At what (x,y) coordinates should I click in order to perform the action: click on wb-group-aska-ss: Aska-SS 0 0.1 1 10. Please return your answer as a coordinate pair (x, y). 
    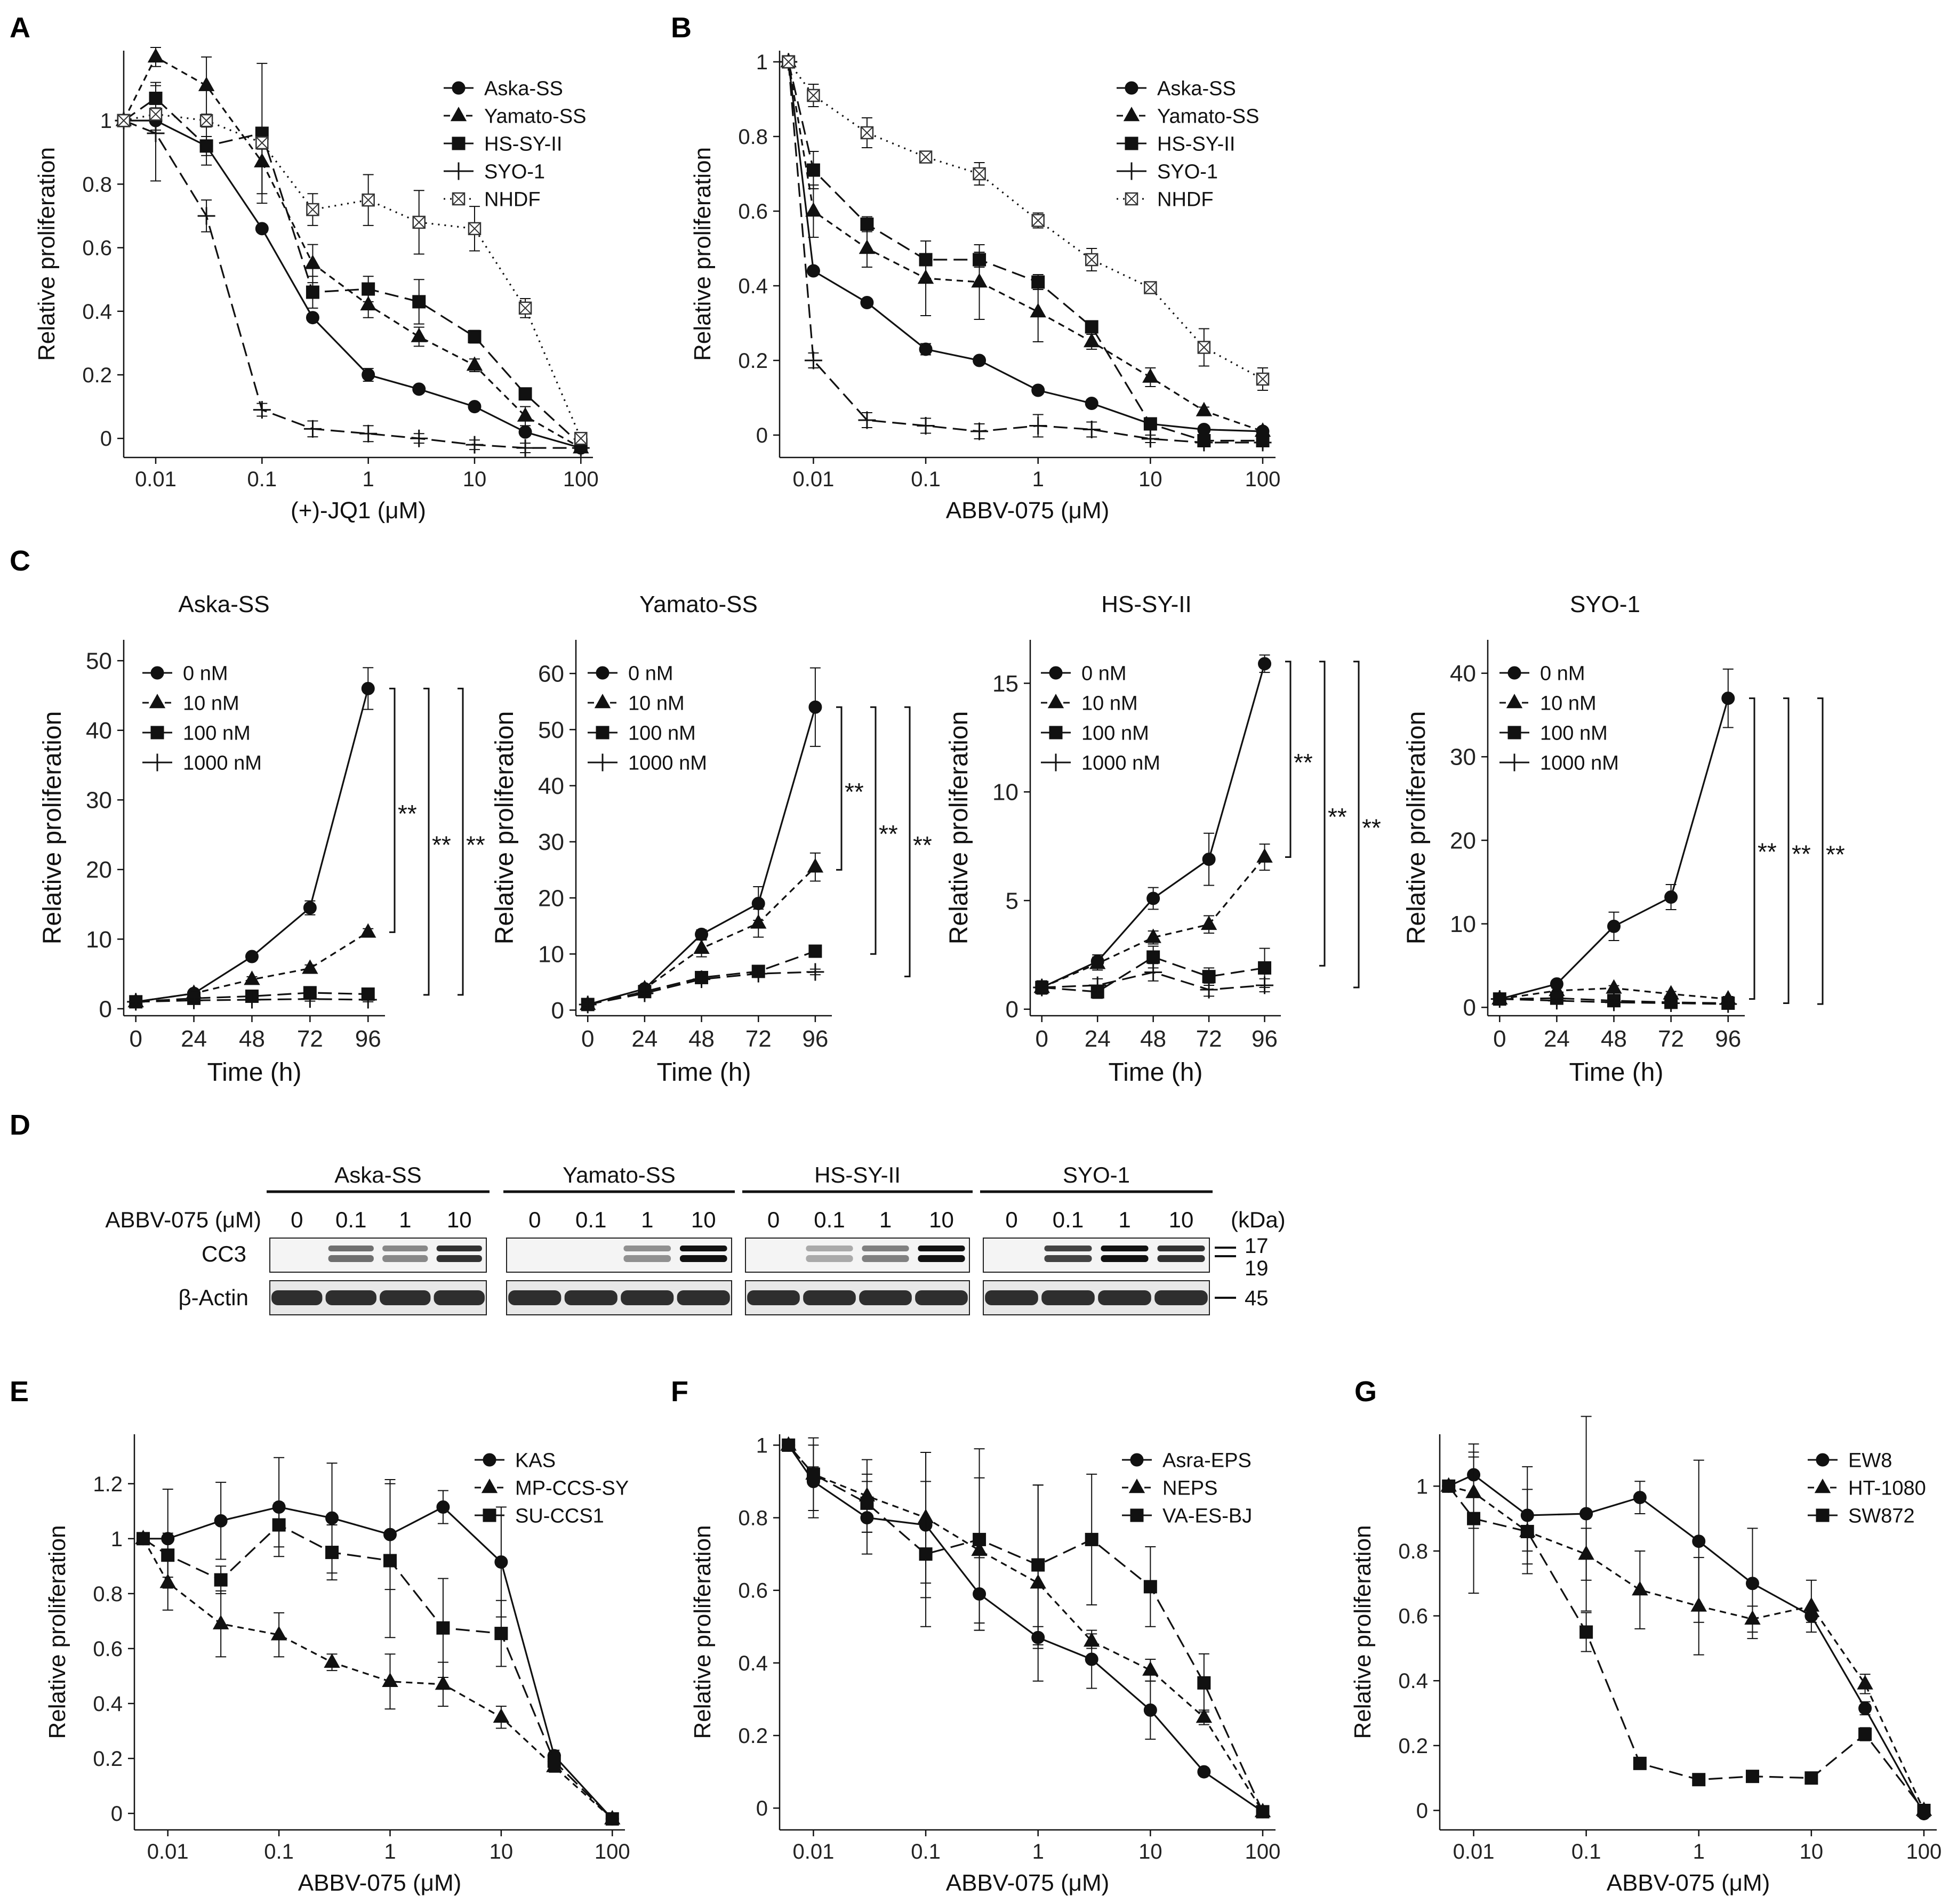
    Looking at the image, I should click on (378, 1238).